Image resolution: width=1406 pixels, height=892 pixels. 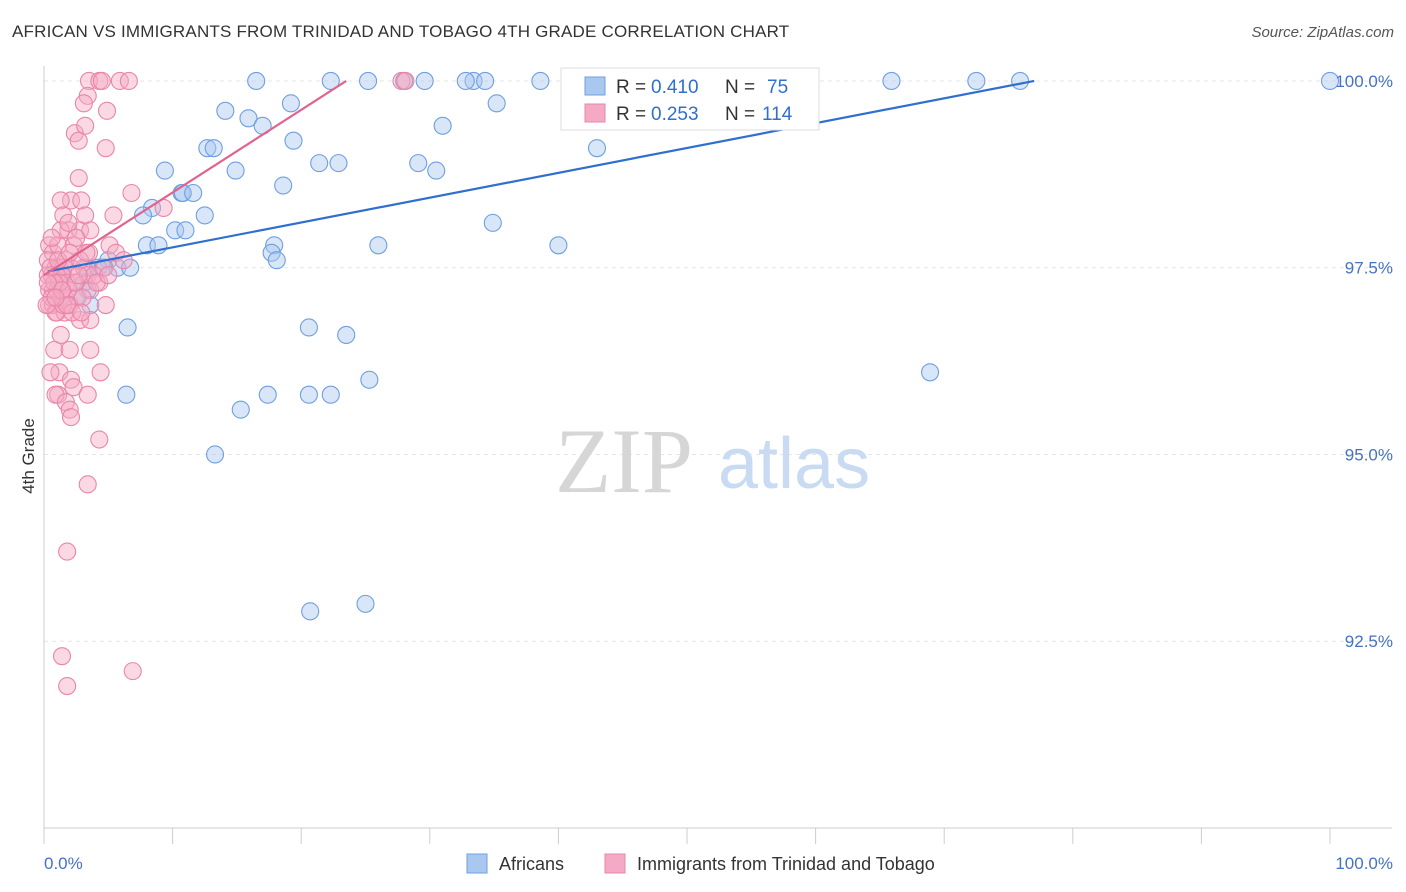 What do you see at coordinates (28, 456) in the screenshot?
I see `y-axis-label: 4th Grade` at bounding box center [28, 456].